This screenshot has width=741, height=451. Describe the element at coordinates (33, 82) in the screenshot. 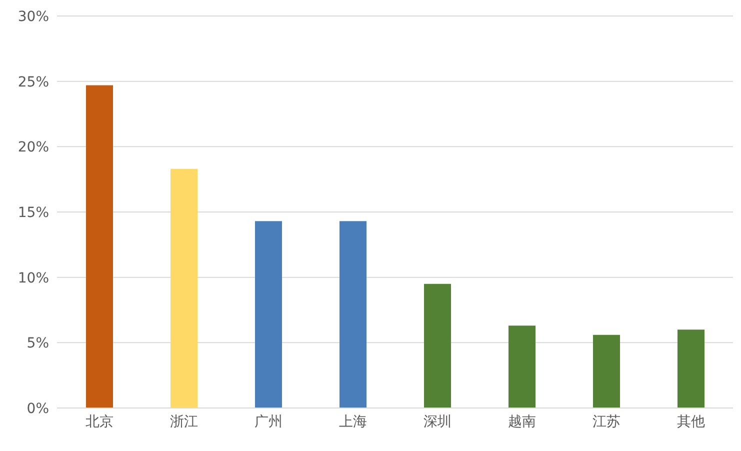

I see `y-tick-label: 25%` at that location.